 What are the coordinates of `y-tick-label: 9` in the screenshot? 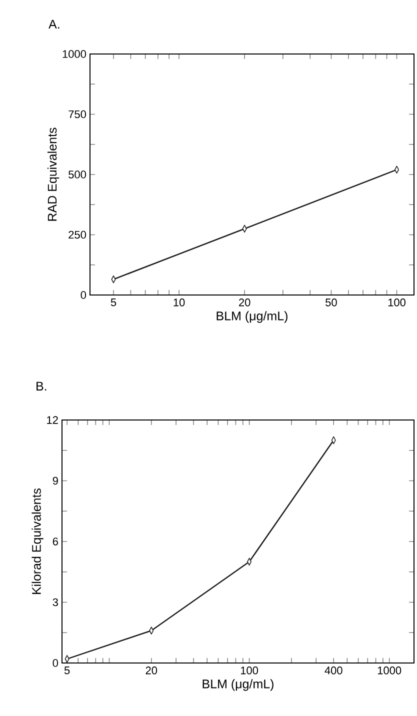 It's located at (55, 480).